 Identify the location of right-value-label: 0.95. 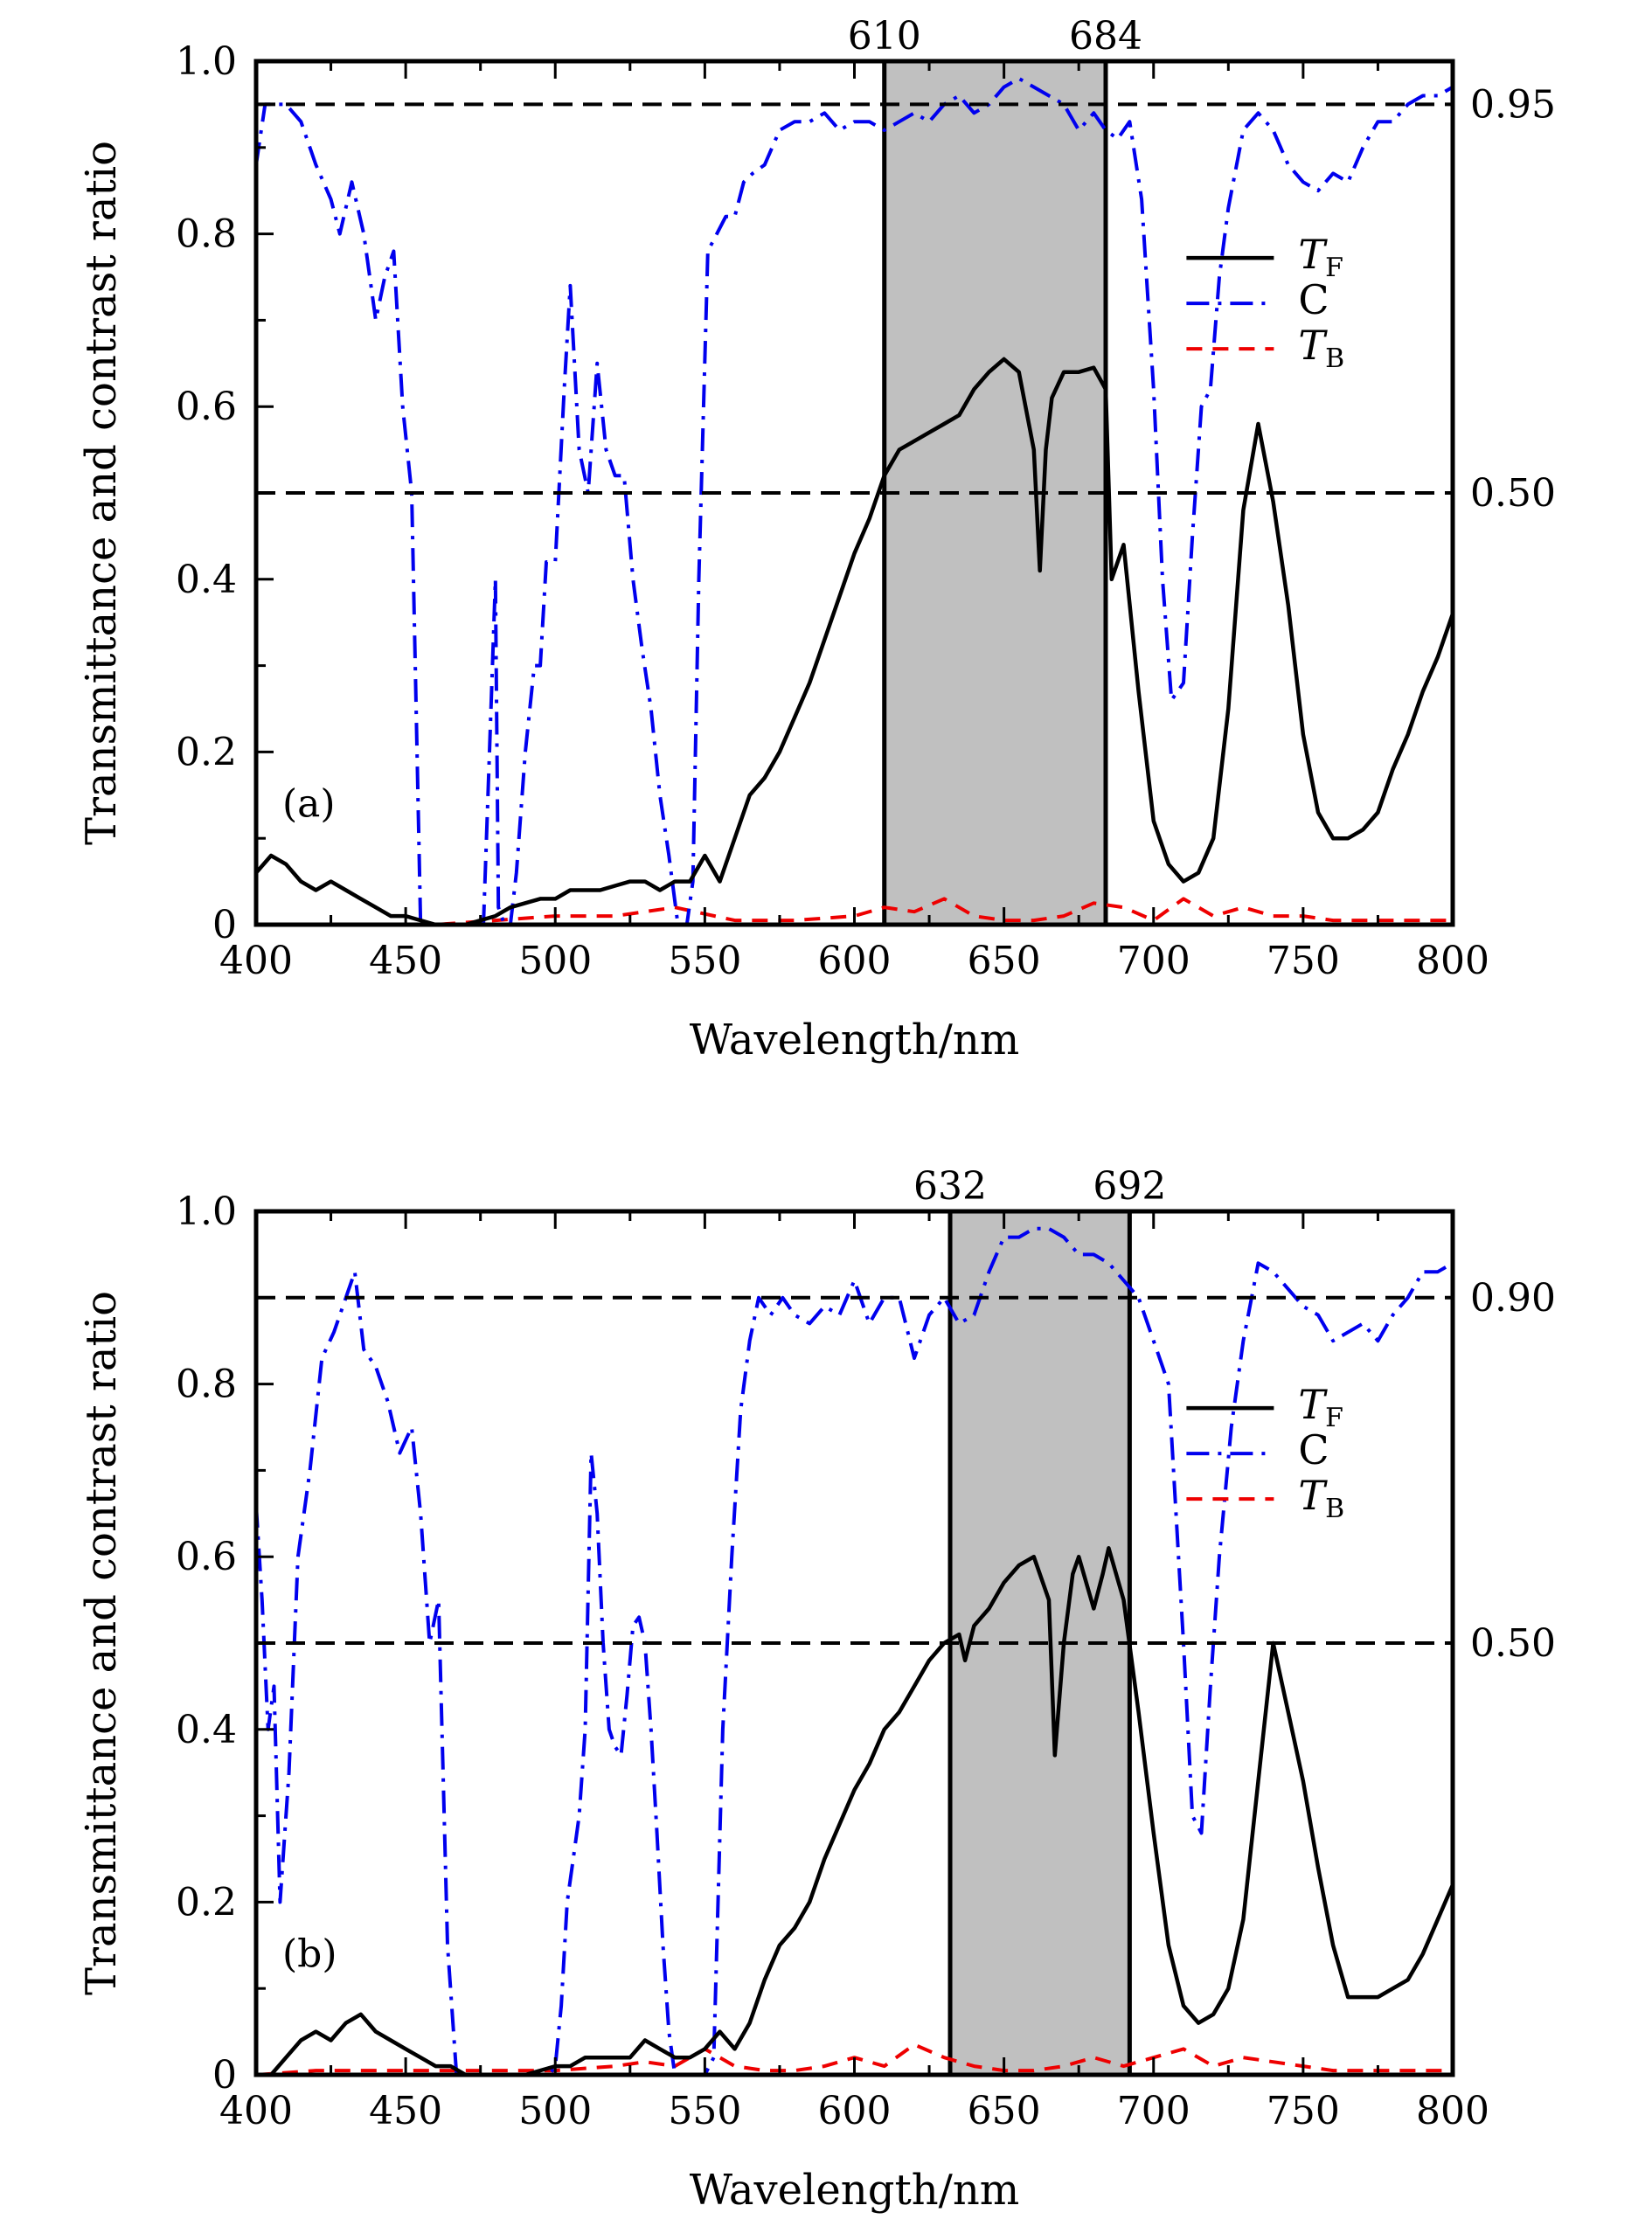
(1513, 104).